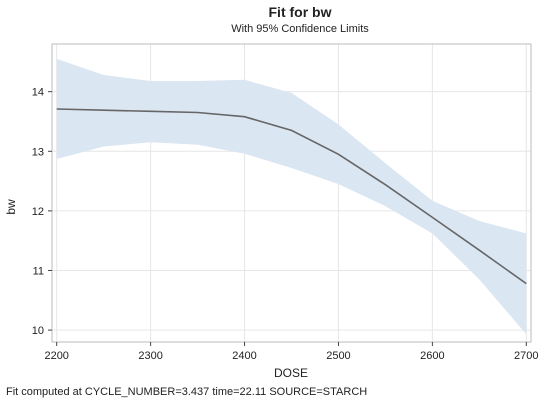  I want to click on x-axis-ticks: 2200 2300 2400 2500 2600 2700, so click(291, 352).